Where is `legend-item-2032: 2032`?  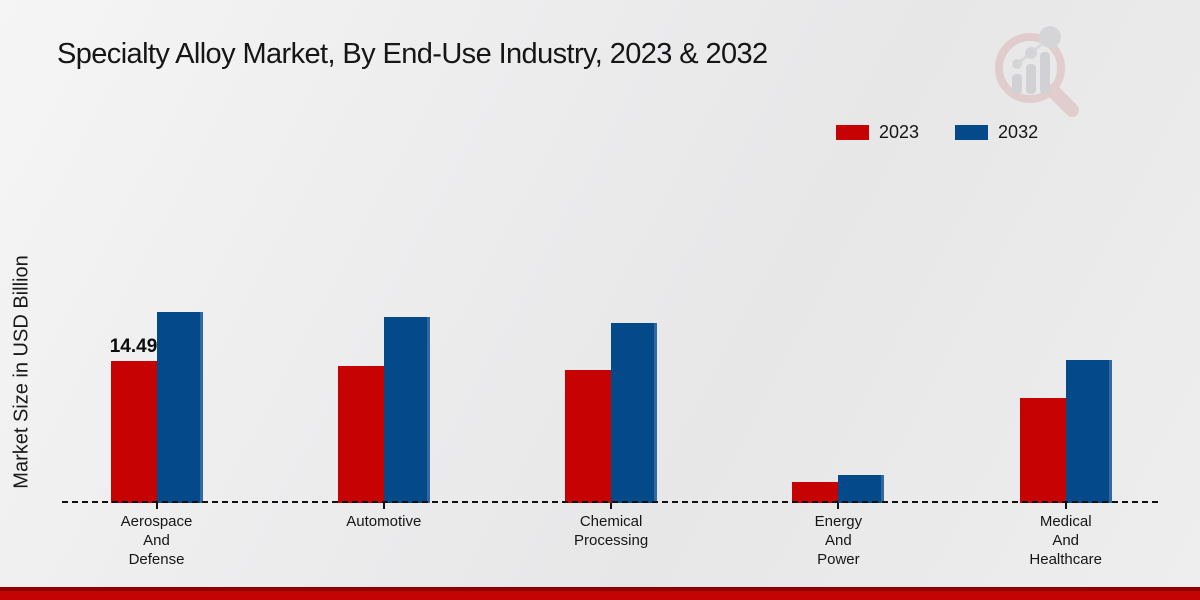
legend-item-2032: 2032 is located at coordinates (996, 132).